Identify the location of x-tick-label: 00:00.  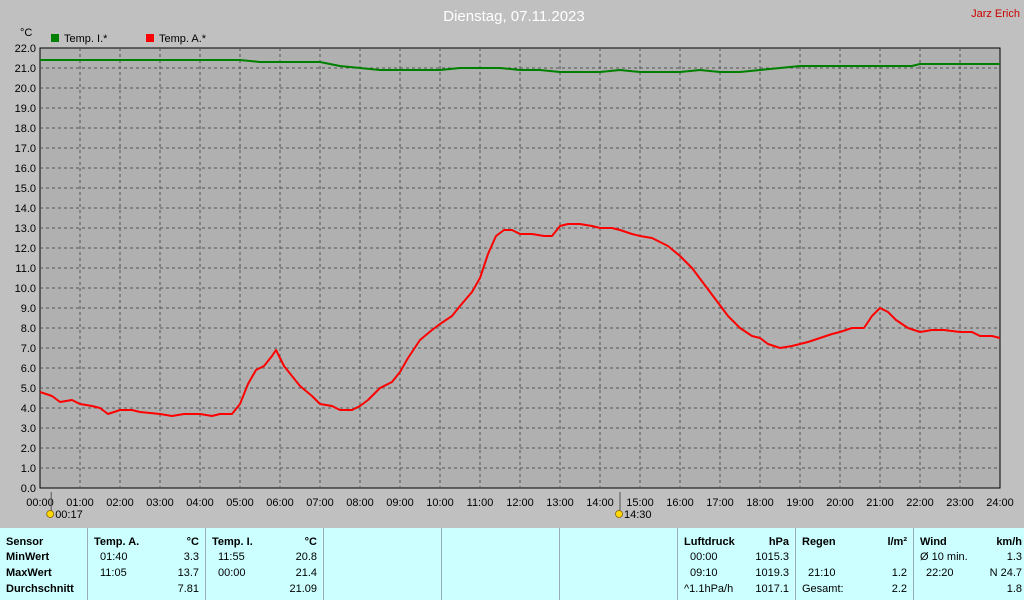
(40, 503).